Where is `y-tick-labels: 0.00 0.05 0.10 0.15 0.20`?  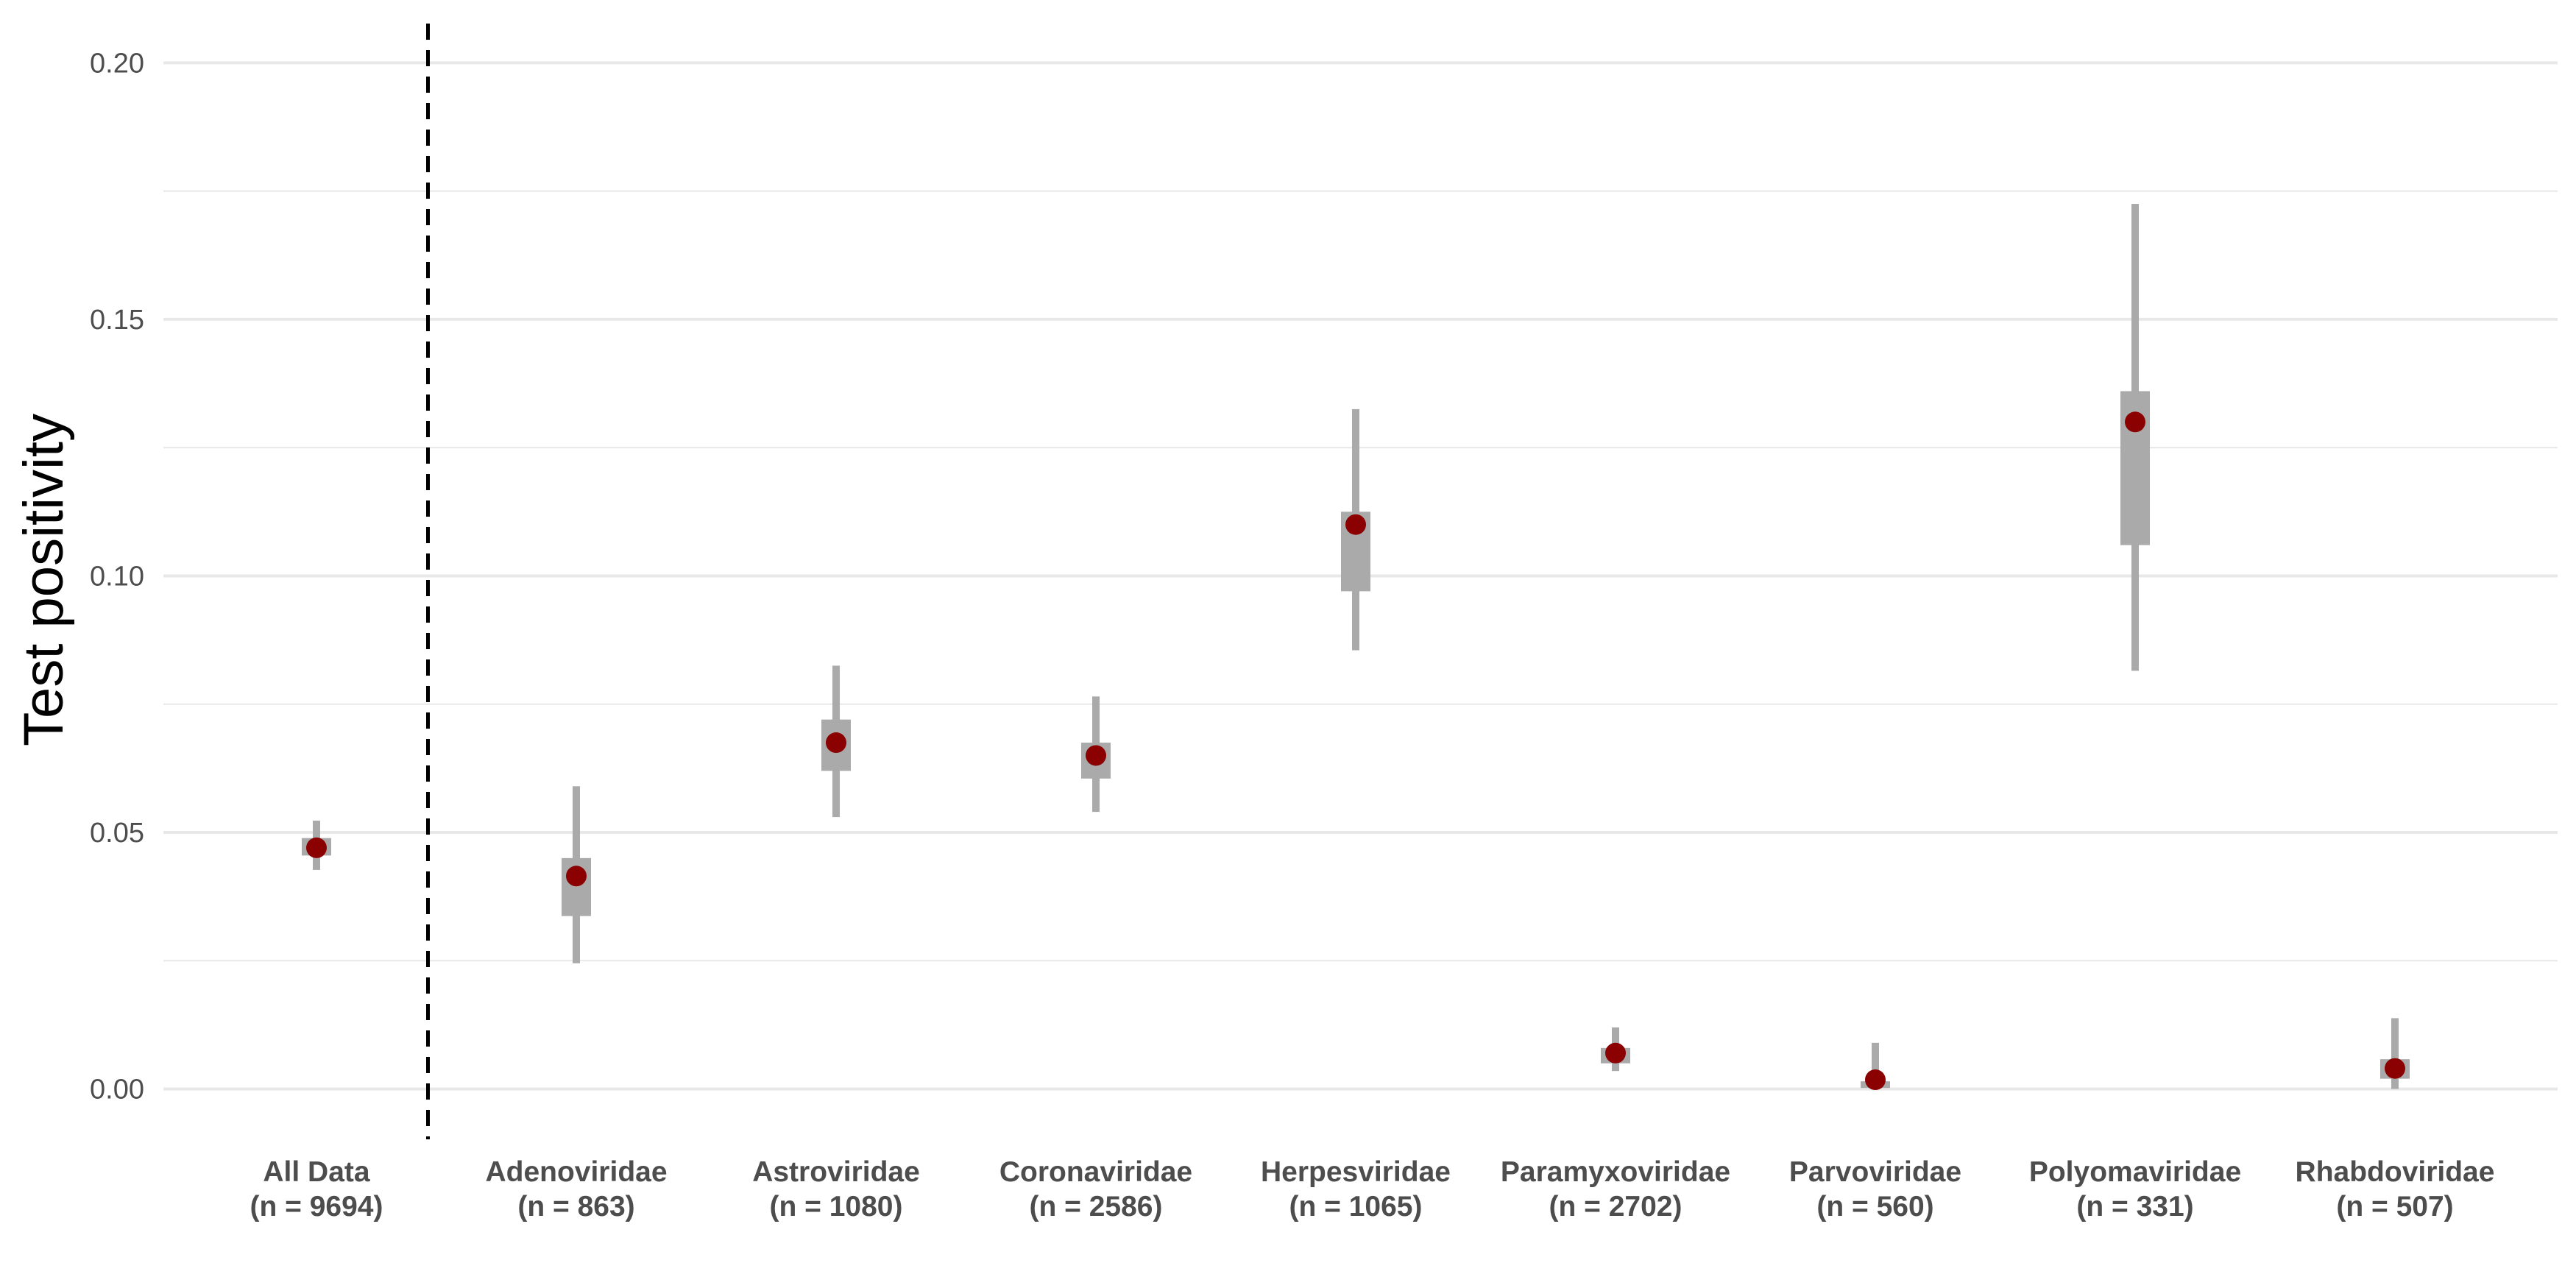
y-tick-labels: 0.00 0.05 0.10 0.15 0.20 is located at coordinates (117, 576).